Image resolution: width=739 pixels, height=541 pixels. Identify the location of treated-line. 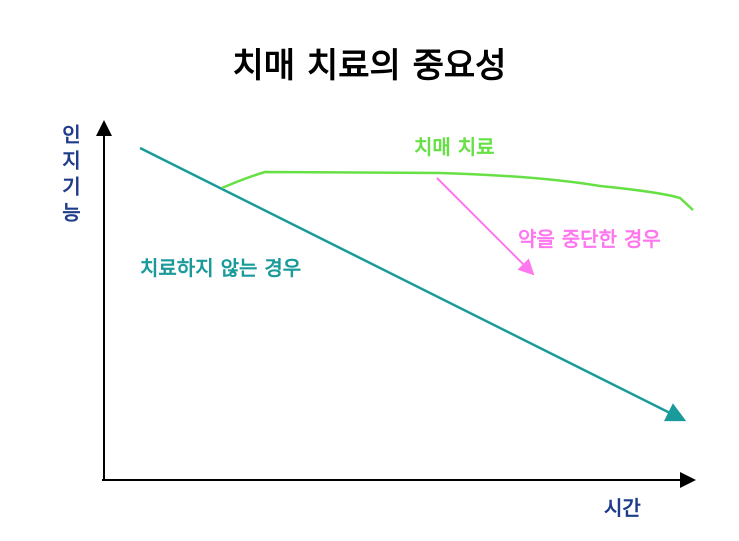
(457, 190).